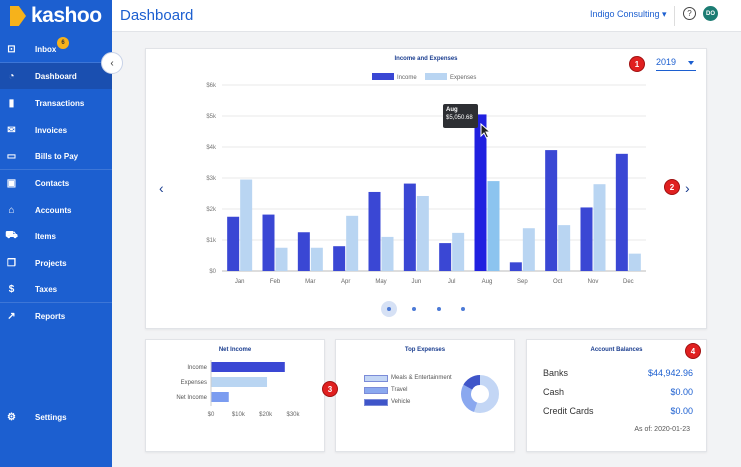 This screenshot has height=467, width=741. Describe the element at coordinates (293, 415) in the screenshot. I see `x-tick-label: $30k` at that location.